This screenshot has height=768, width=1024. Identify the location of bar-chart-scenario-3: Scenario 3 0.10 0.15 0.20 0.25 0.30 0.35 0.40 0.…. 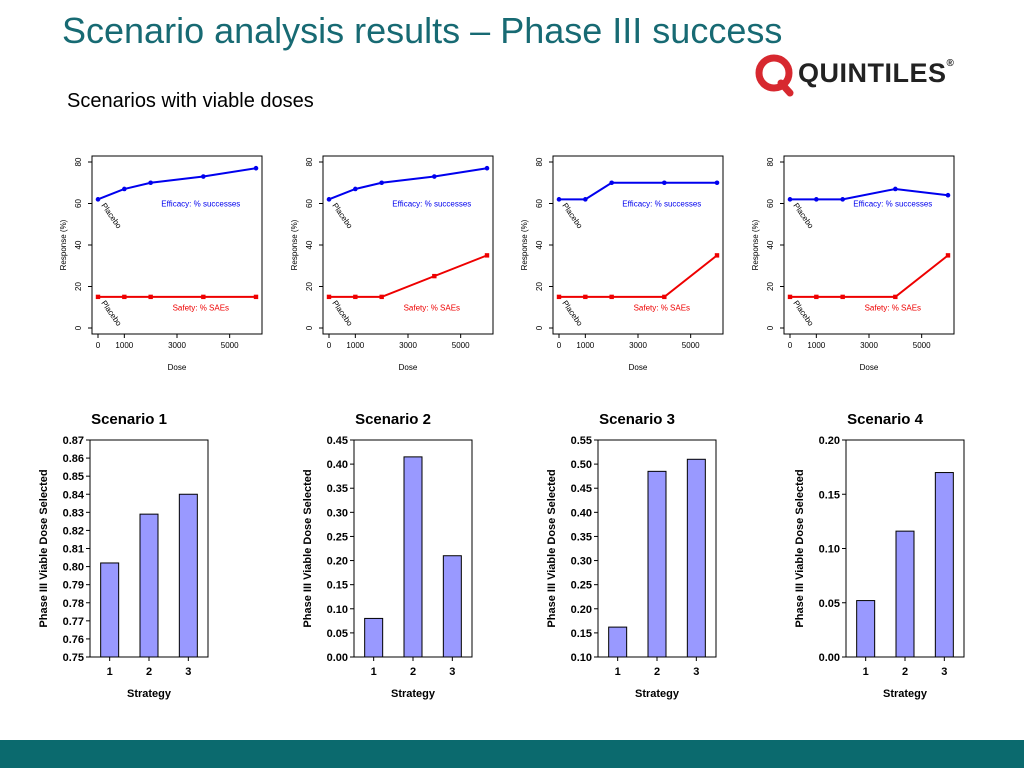
(631, 555).